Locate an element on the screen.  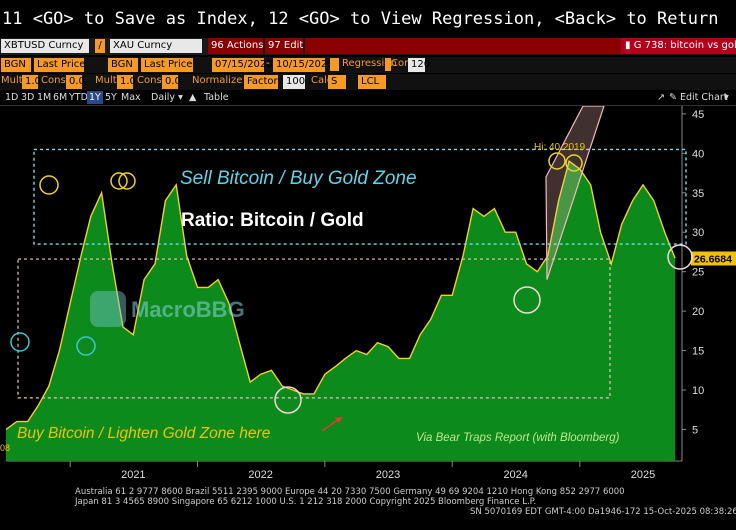
regression-checkbox is located at coordinates (334, 64).